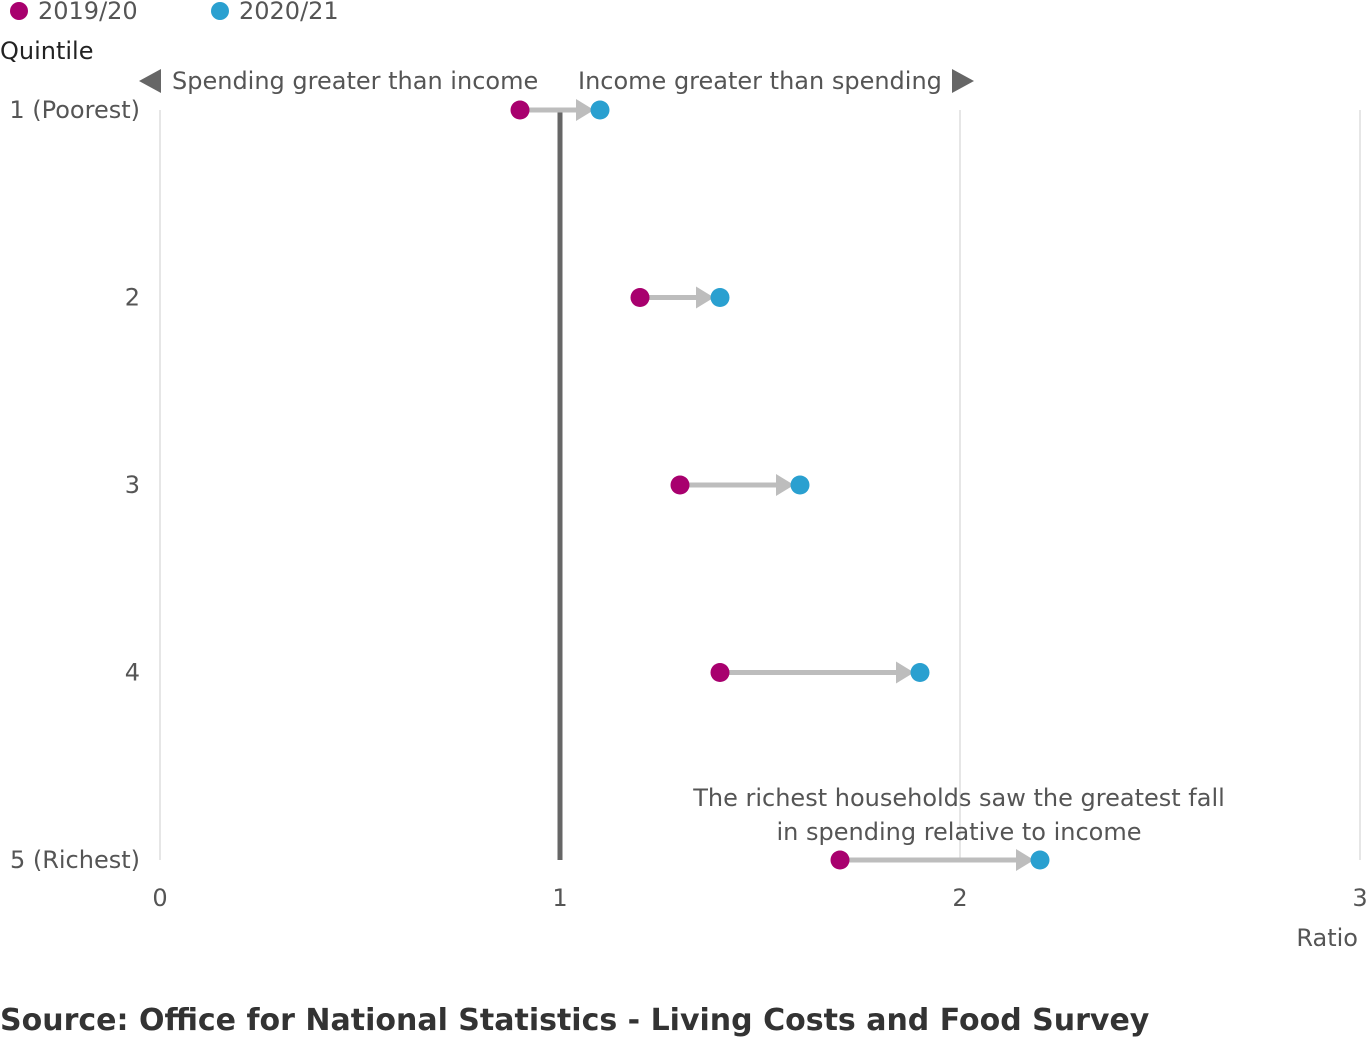 The height and width of the screenshot is (1045, 1366). What do you see at coordinates (132, 298) in the screenshot?
I see `y-tick-label: 2` at bounding box center [132, 298].